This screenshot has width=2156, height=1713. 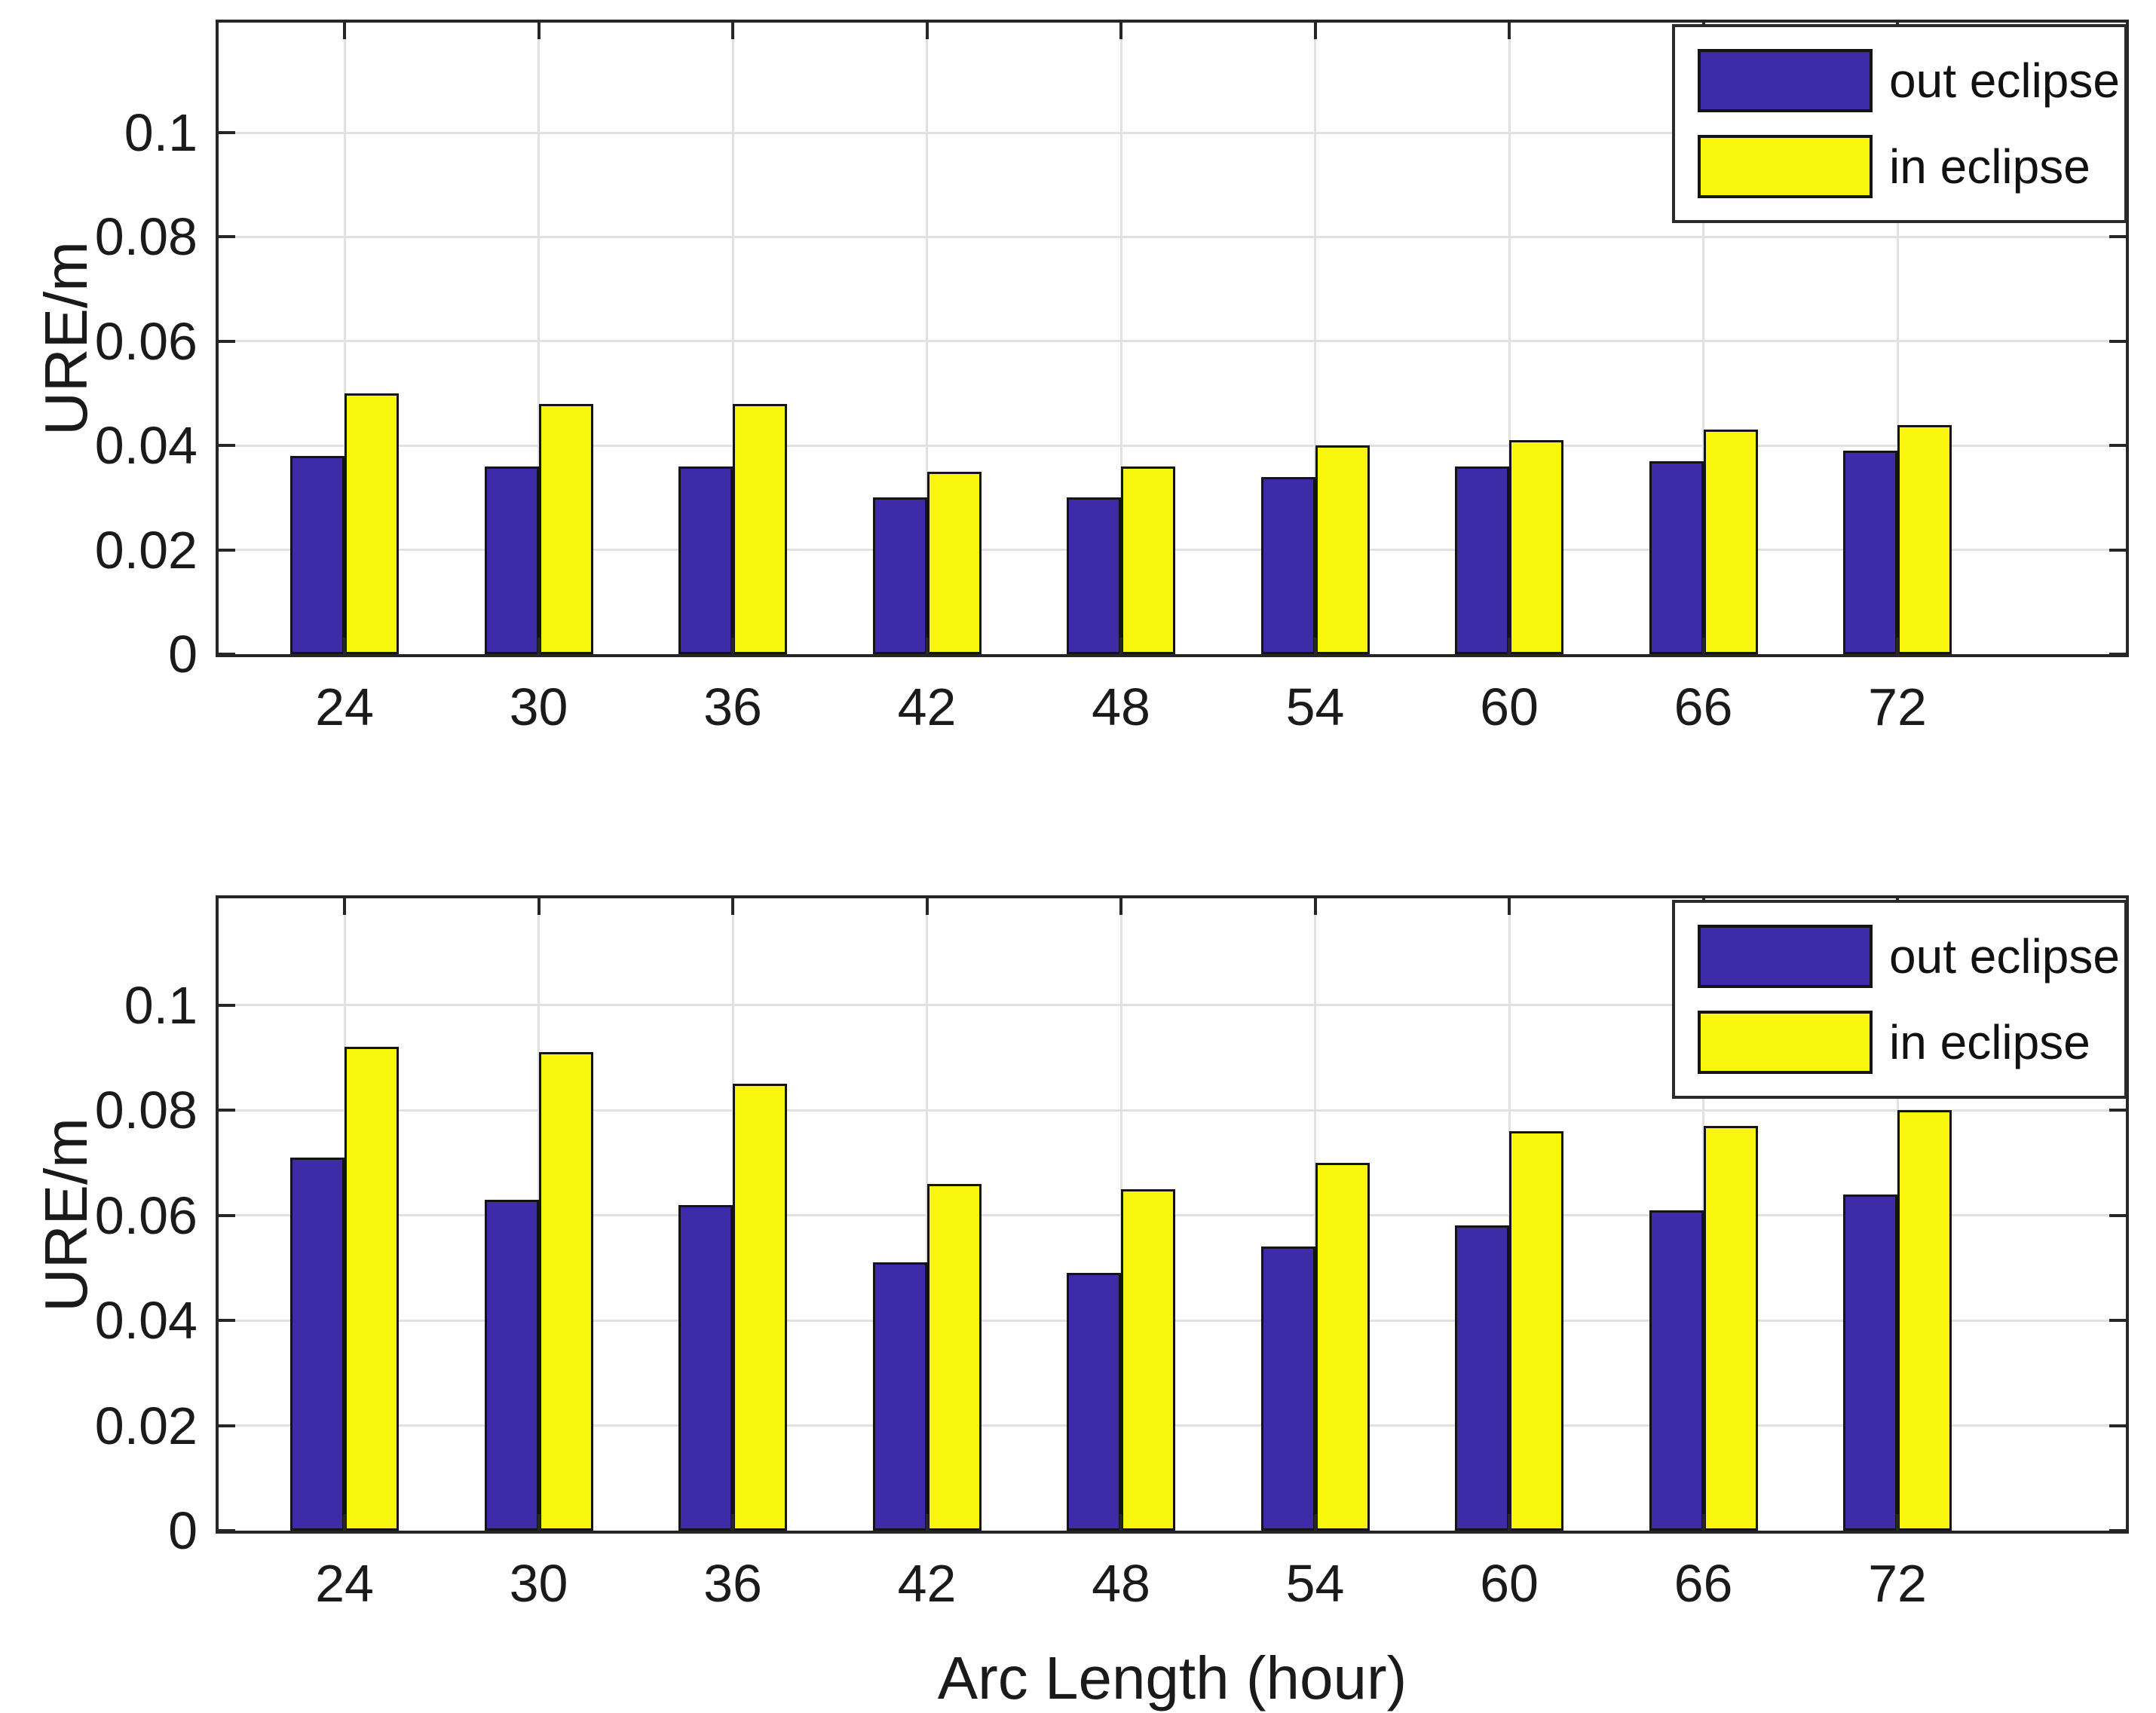 What do you see at coordinates (344, 1583) in the screenshot?
I see `x-tick-label: 24` at bounding box center [344, 1583].